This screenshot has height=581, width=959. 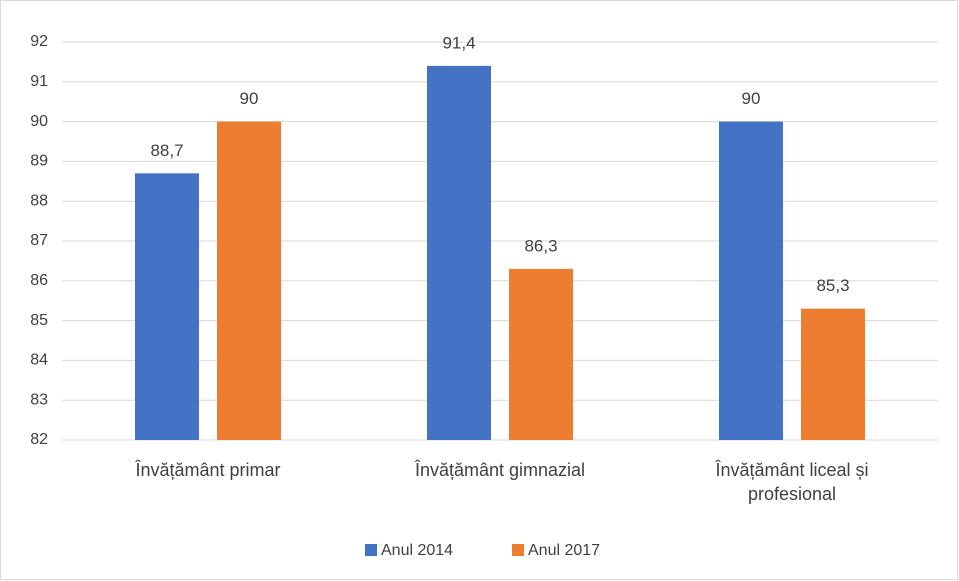 What do you see at coordinates (39, 280) in the screenshot?
I see `y-tick-label: 86` at bounding box center [39, 280].